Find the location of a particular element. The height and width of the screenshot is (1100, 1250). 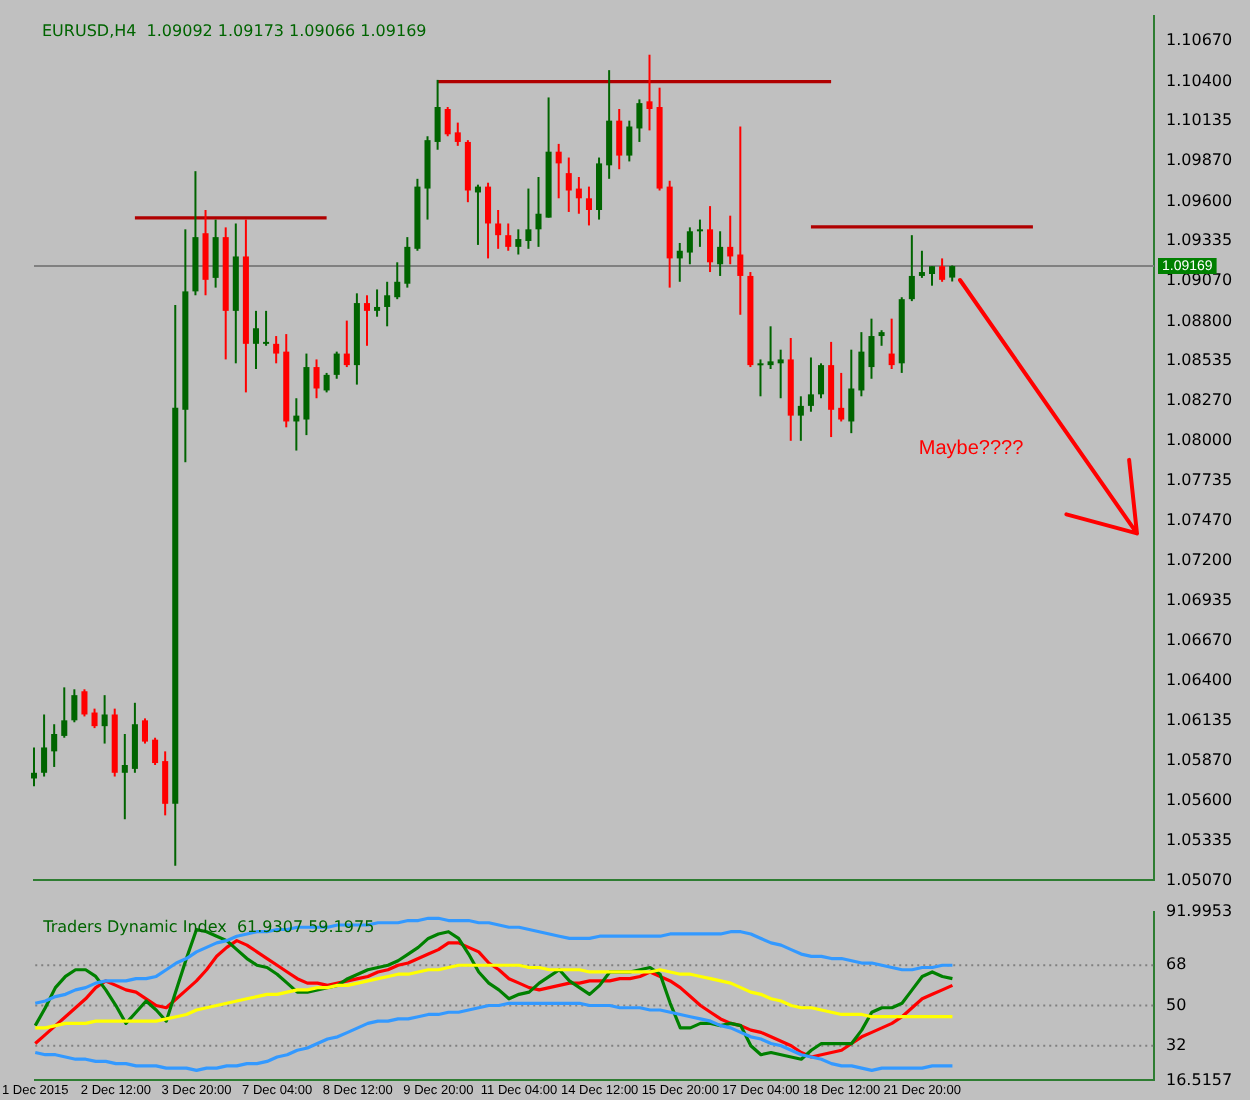

y-tick-label: 1.08800 is located at coordinates (1199, 320).